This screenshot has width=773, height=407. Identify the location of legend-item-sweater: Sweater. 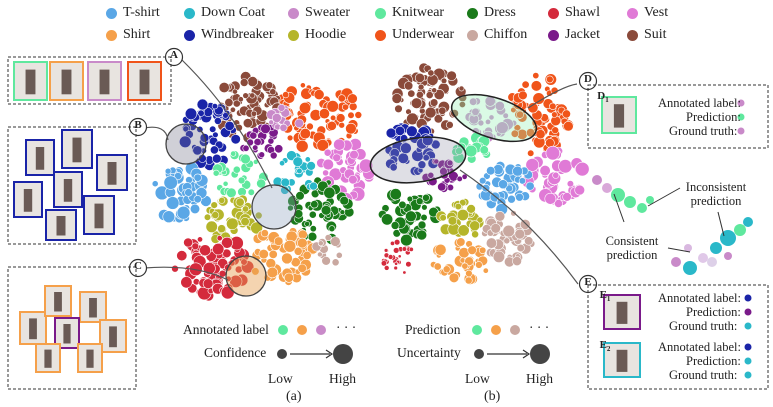
(319, 13).